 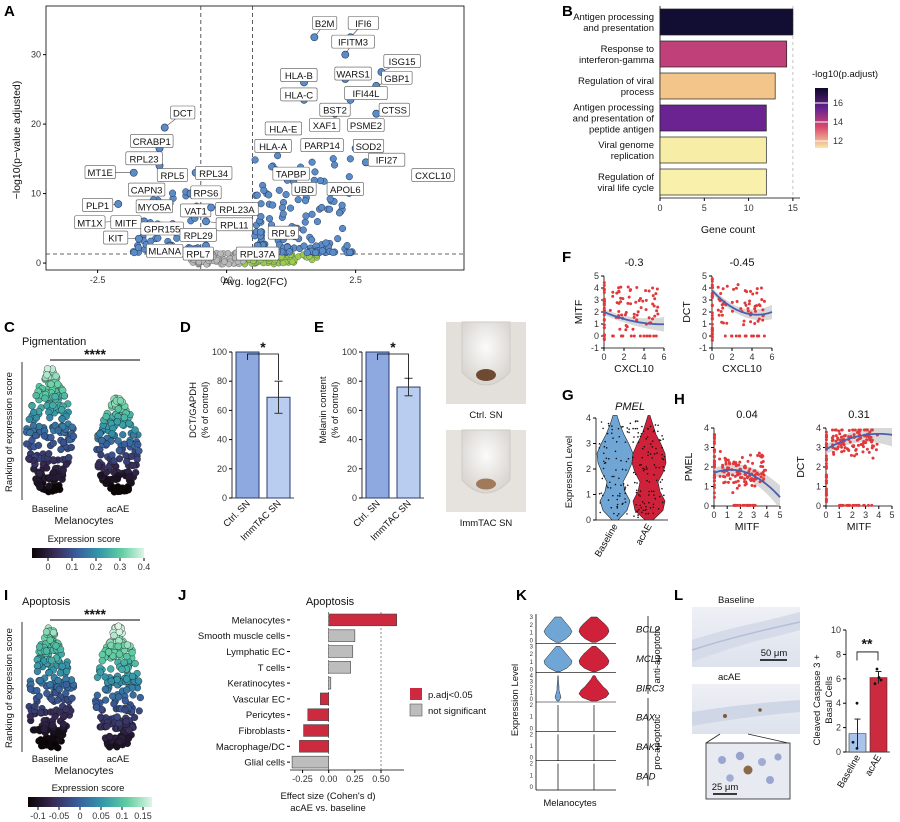 What do you see at coordinates (643, 357) in the screenshot?
I see `x-tick-label: 4` at bounding box center [643, 357].